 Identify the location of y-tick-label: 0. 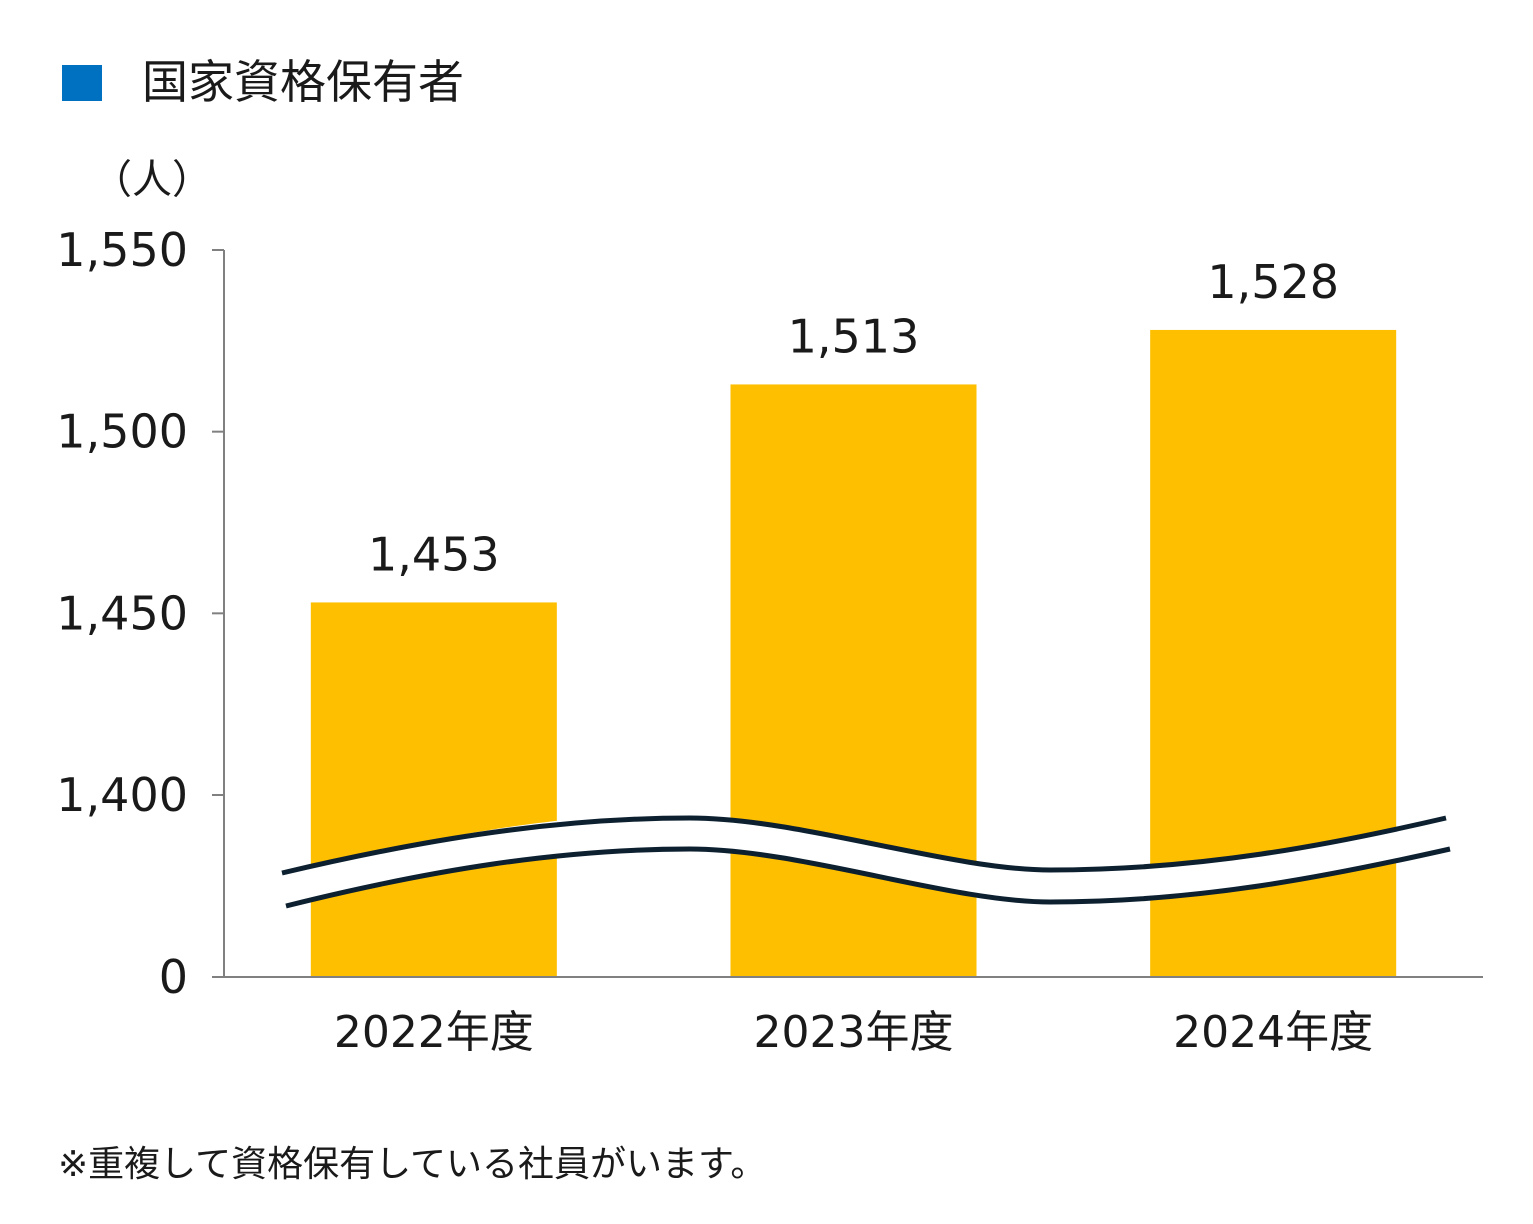
(173, 977).